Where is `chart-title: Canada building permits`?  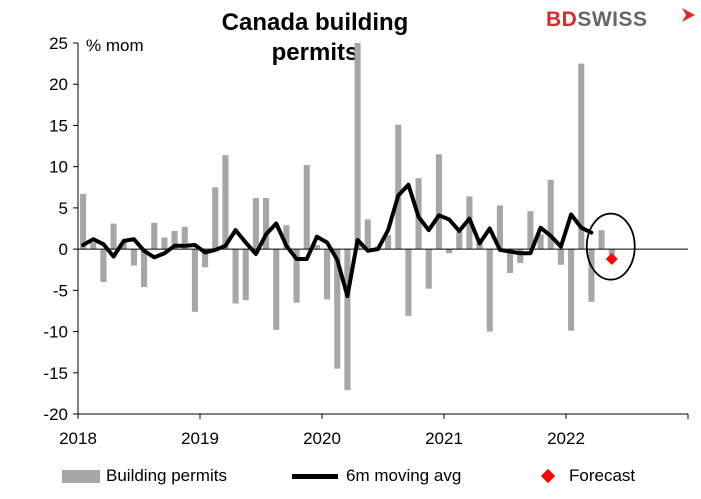 chart-title: Canada building permits is located at coordinates (315, 37).